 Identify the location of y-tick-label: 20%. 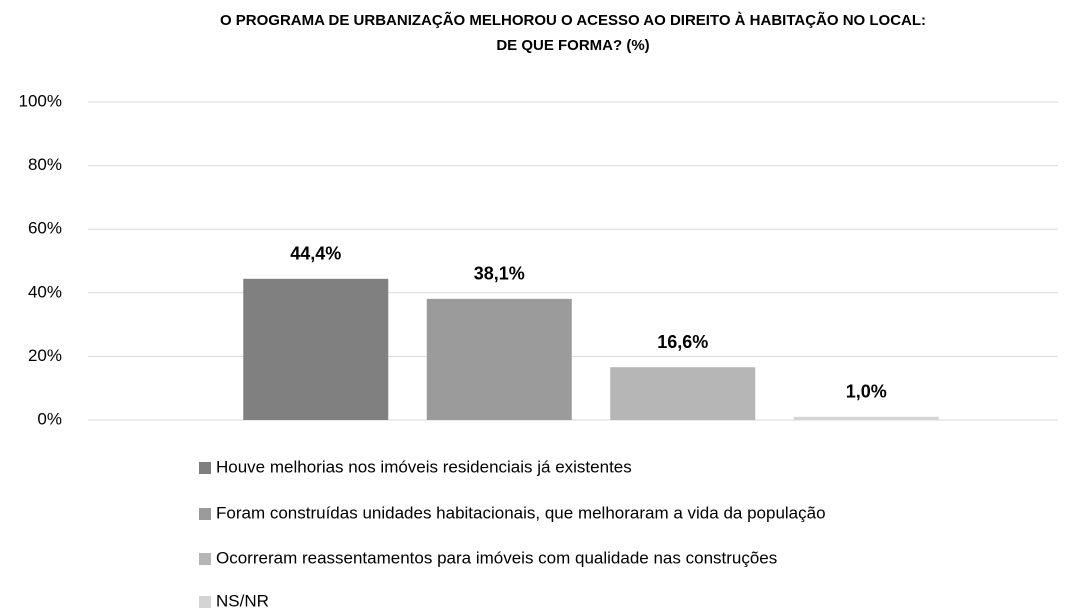
(45, 355).